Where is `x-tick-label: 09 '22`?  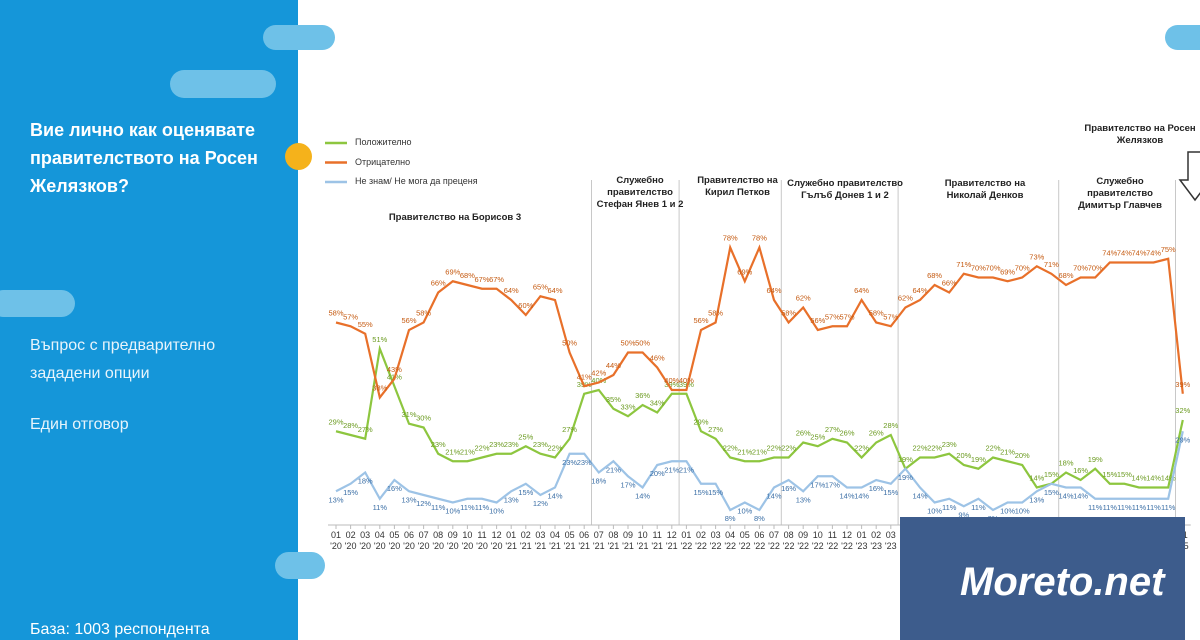 x-tick-label: 09 '22 is located at coordinates (803, 540).